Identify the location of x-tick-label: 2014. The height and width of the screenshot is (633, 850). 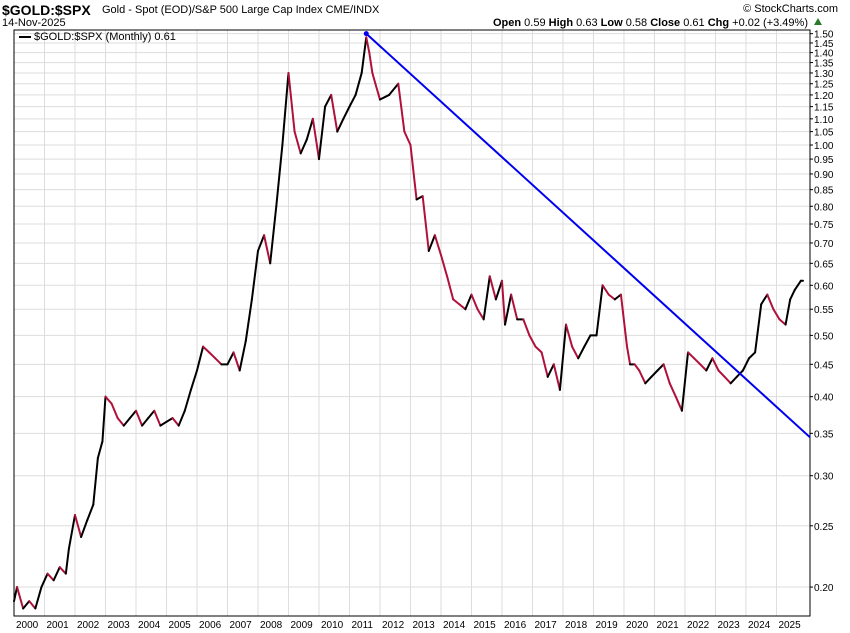
(454, 625).